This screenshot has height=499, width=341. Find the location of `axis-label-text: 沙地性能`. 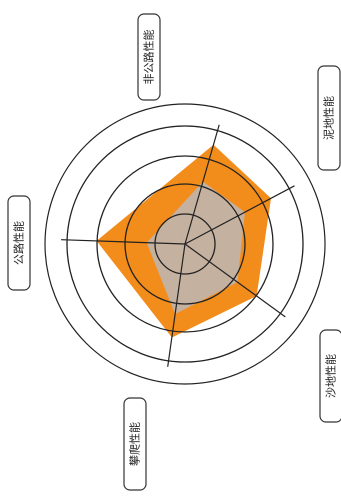

axis-label-text: 沙地性能 is located at coordinates (331, 376).